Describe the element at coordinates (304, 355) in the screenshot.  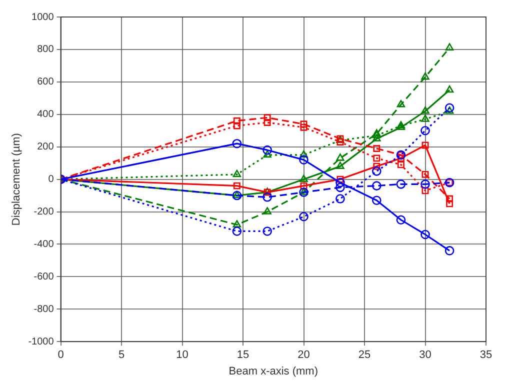
I see `x-tick-label: 20` at that location.